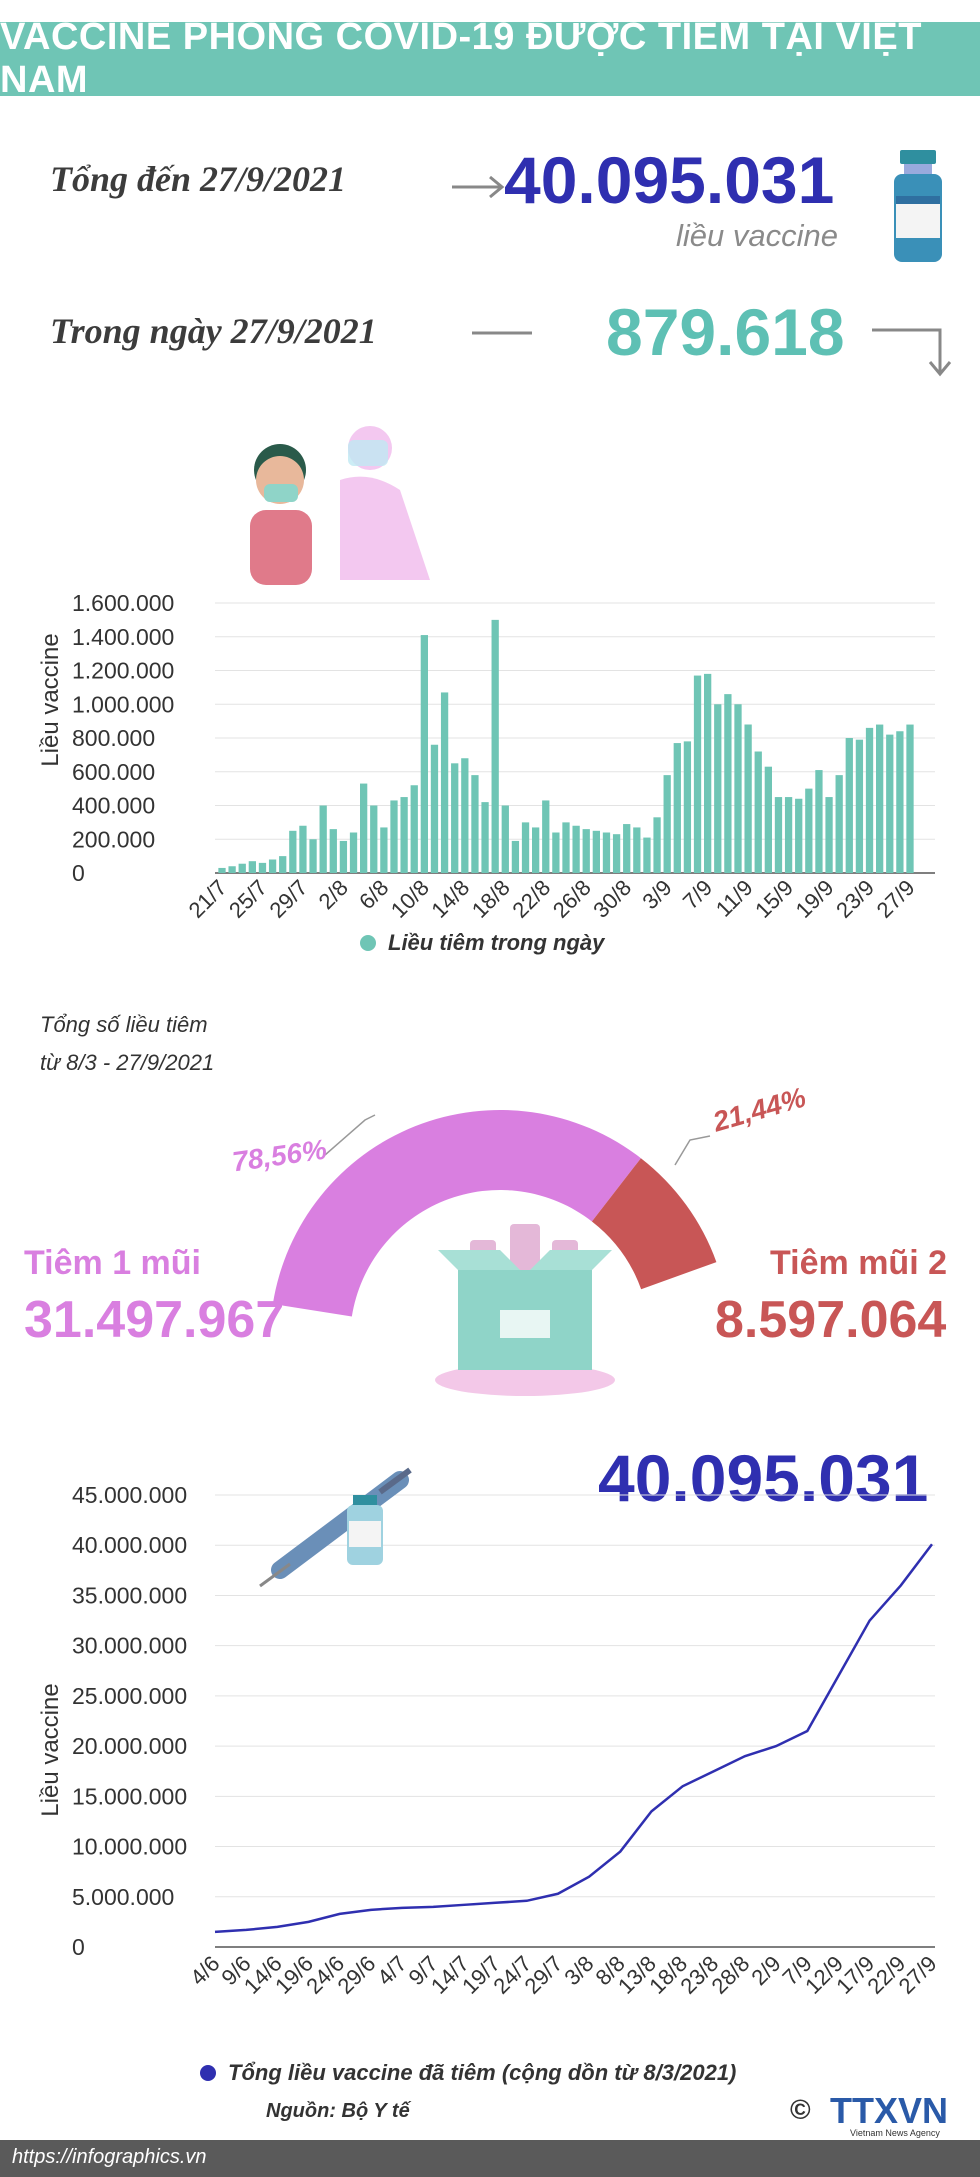  Describe the element at coordinates (505, 839) in the screenshot. I see `bar-18/8` at that location.